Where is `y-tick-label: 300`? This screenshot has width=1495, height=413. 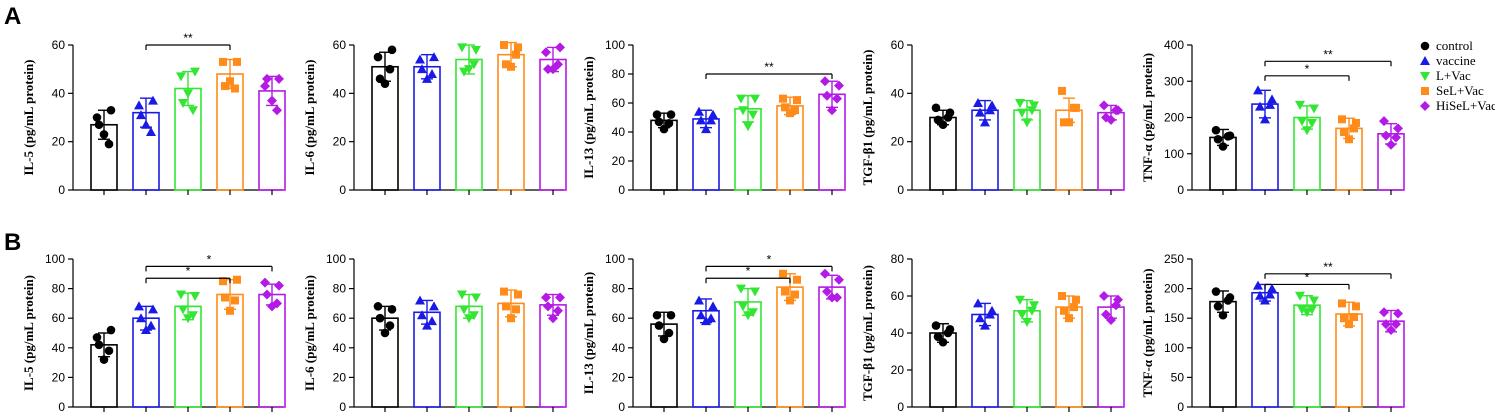
y-tick-label: 300 is located at coordinates (1174, 81).